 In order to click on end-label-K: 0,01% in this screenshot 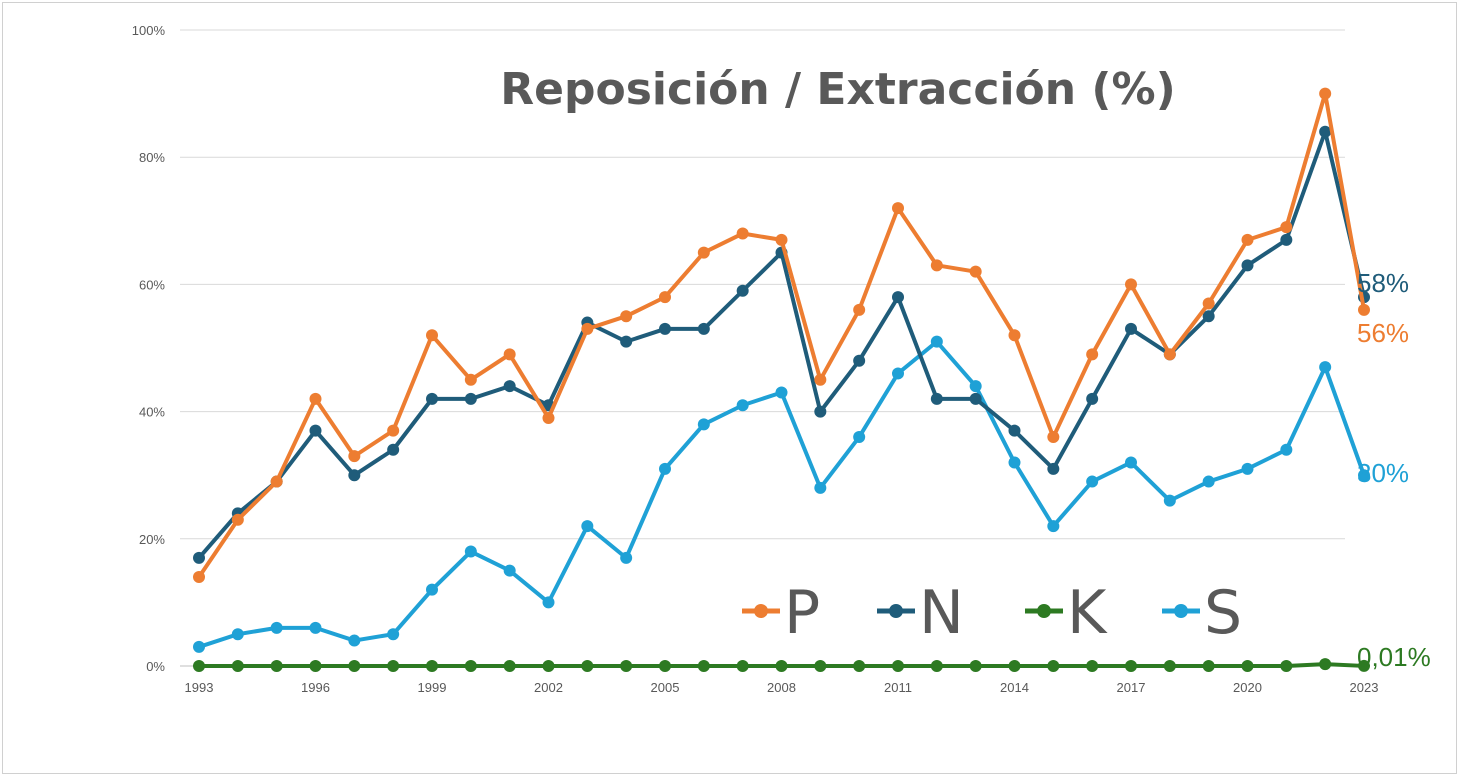, I will do `click(1394, 657)`.